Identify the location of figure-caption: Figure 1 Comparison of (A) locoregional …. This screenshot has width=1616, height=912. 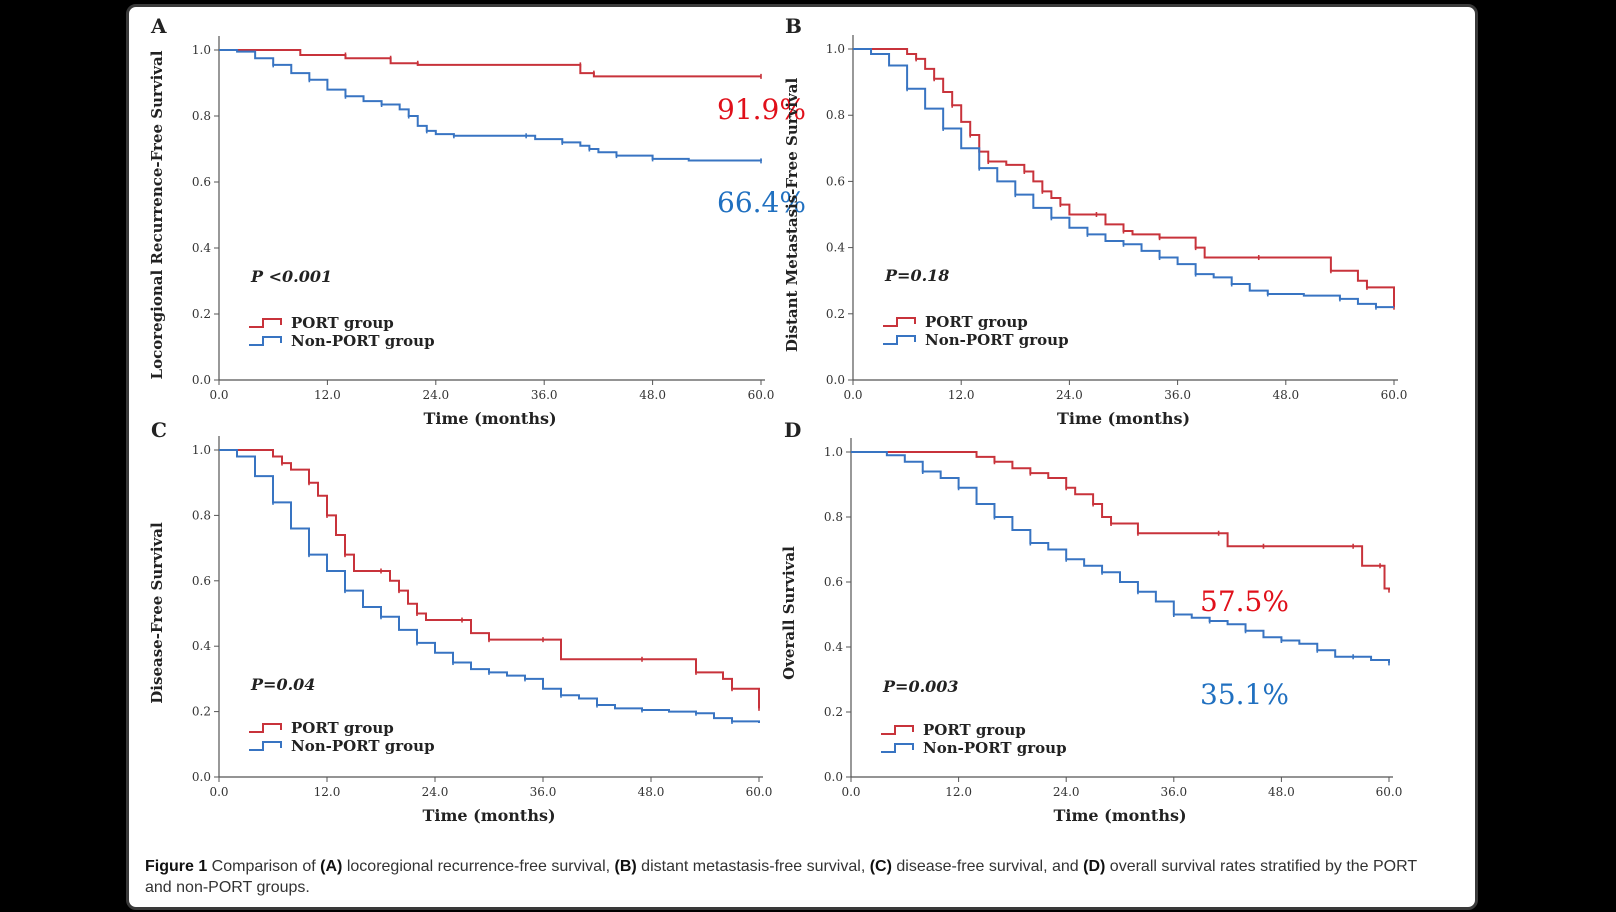
(790, 877).